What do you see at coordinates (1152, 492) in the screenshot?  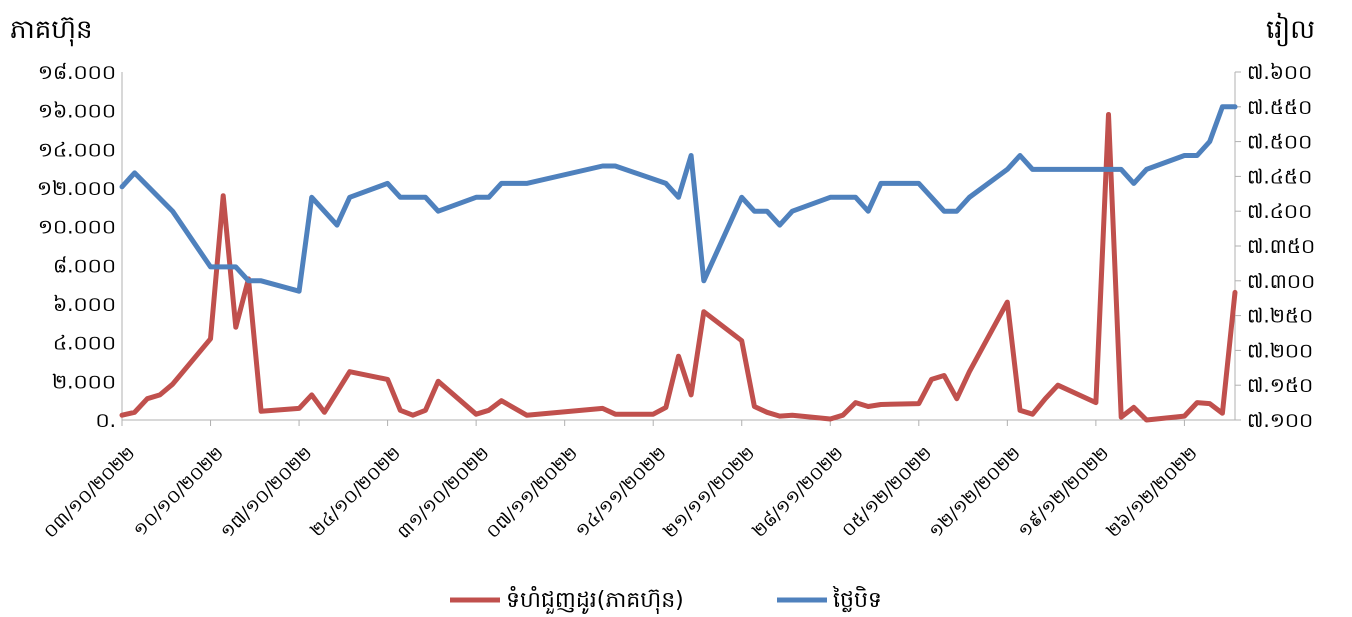 I see `x-tick-label: ២៦/១២/២០២២` at bounding box center [1152, 492].